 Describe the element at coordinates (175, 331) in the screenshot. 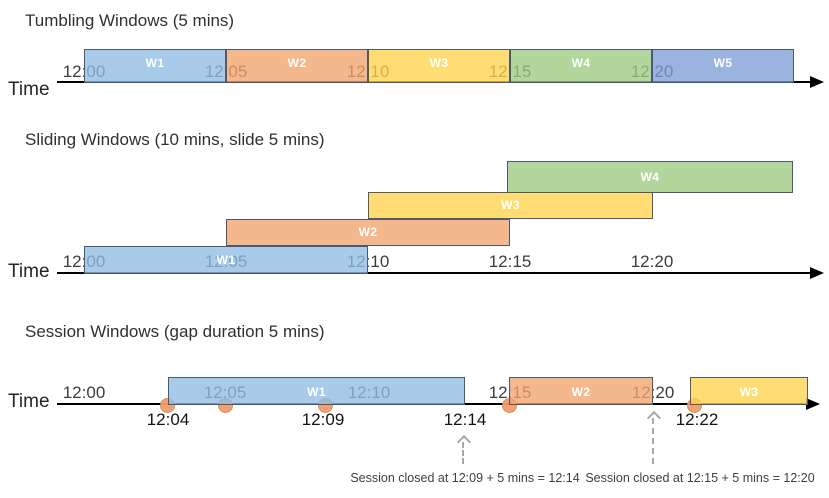

I see `session-title: Session Windows (gap duration 5 mins)` at that location.